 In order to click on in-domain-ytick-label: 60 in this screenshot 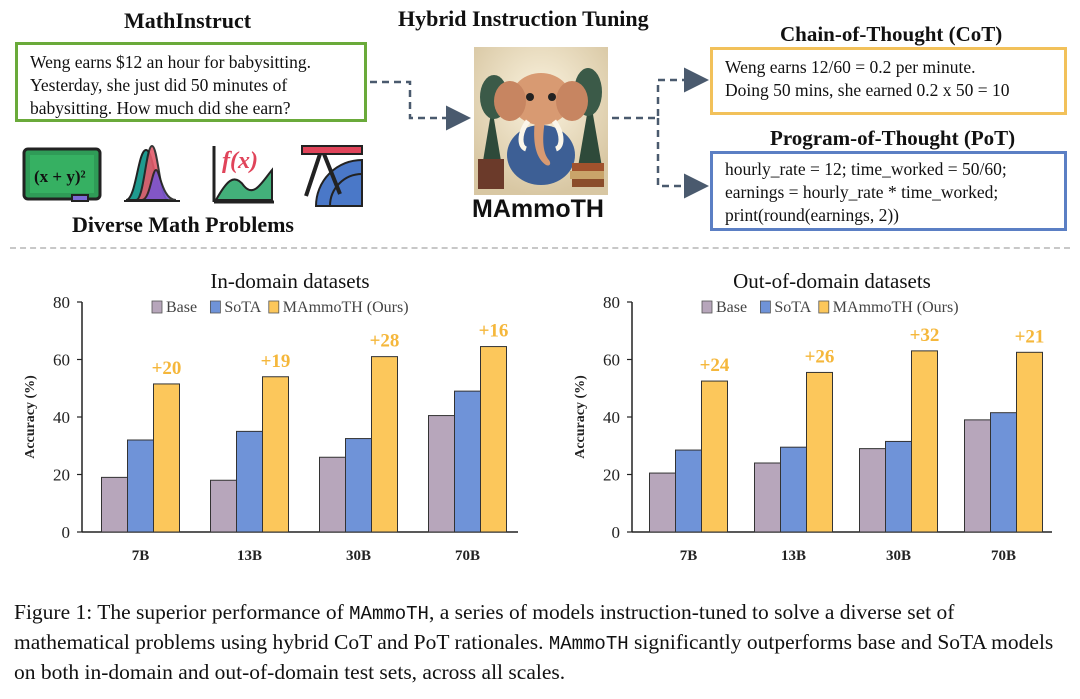, I will do `click(61, 360)`.